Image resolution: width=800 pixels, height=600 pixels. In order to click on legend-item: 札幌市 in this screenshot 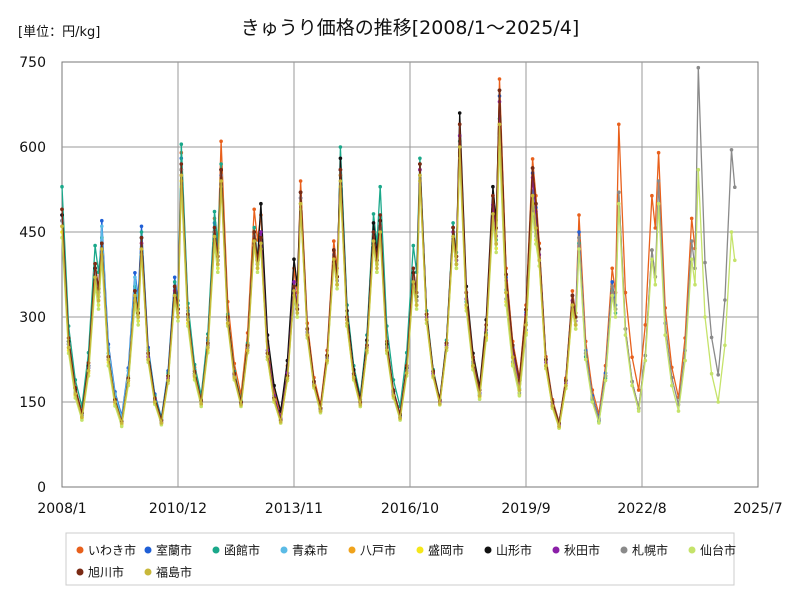, I will do `click(644, 550)`.